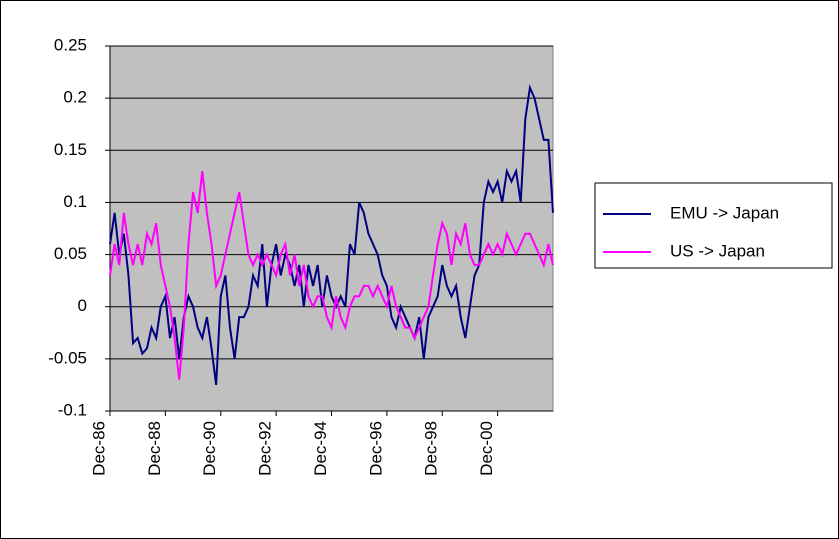 The height and width of the screenshot is (539, 839). I want to click on x-tick-label: Dec-92, so click(265, 448).